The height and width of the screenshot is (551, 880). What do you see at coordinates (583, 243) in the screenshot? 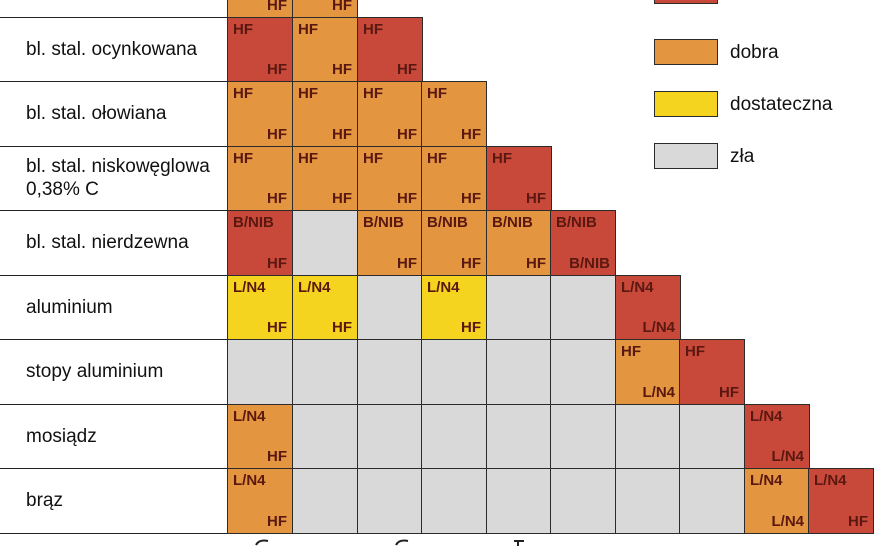
I see `matrix-cell: B/NIB B/NIB` at bounding box center [583, 243].